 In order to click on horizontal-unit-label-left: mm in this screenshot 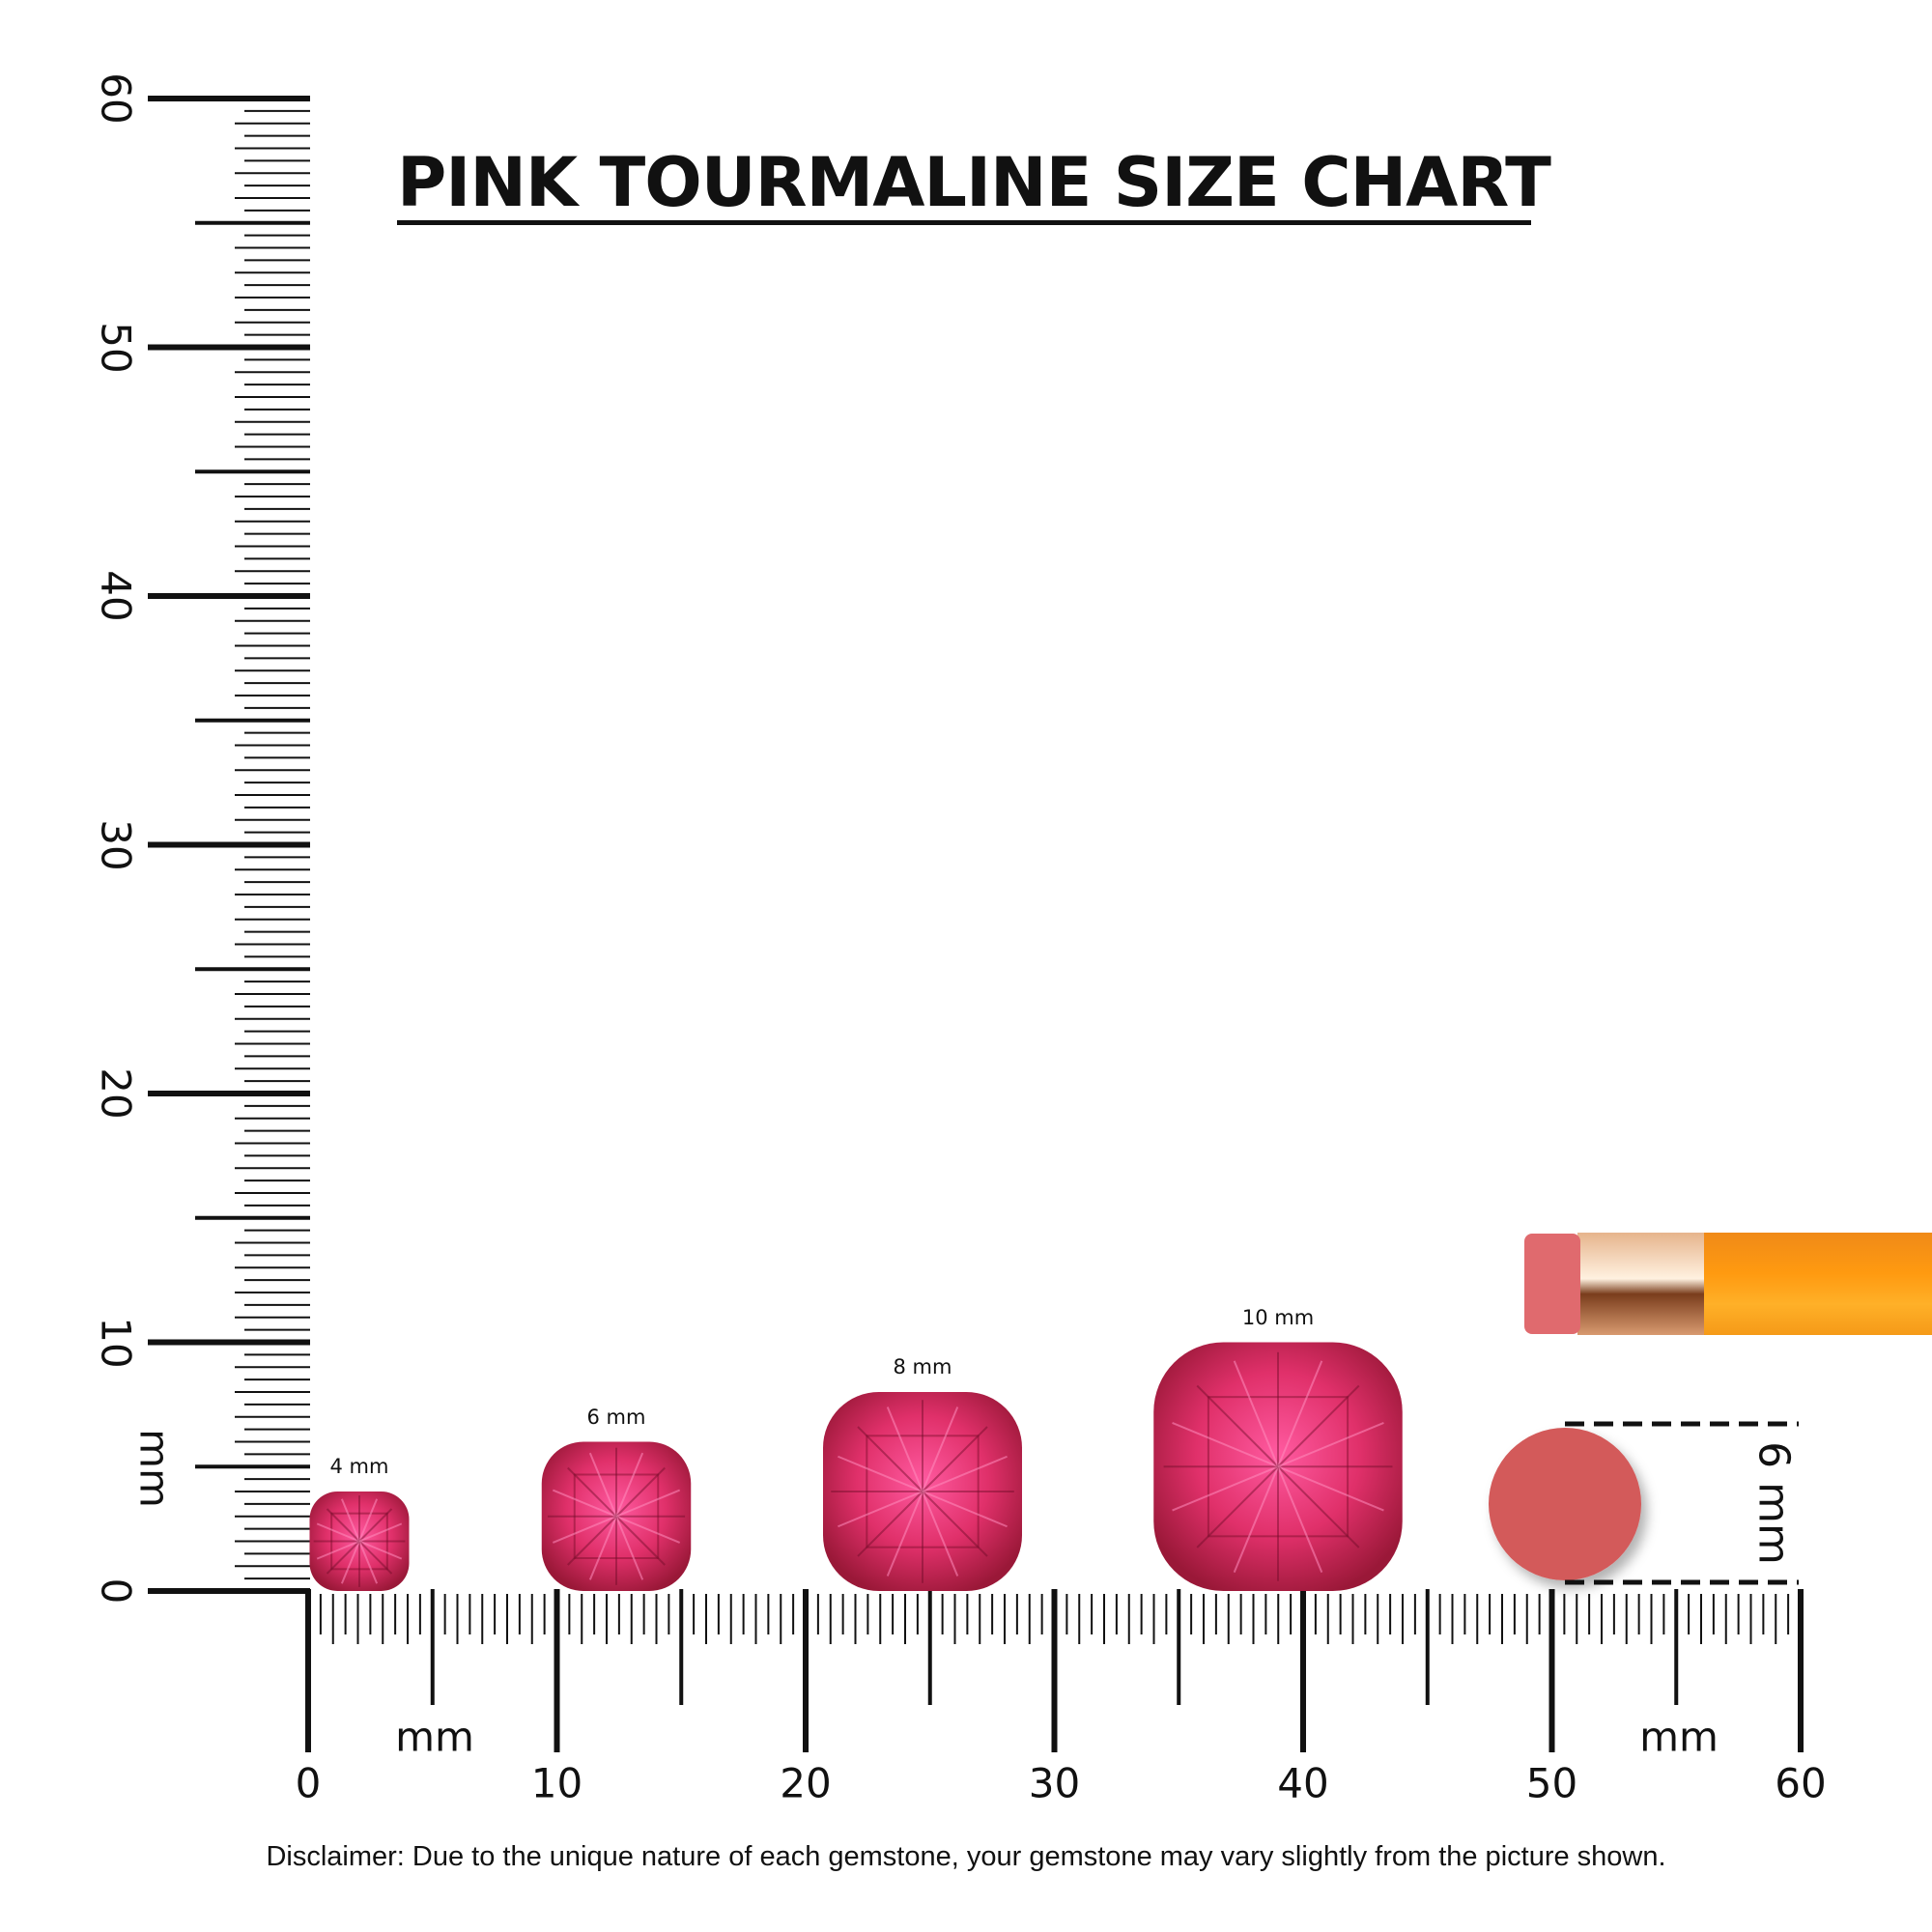, I will do `click(434, 1737)`.